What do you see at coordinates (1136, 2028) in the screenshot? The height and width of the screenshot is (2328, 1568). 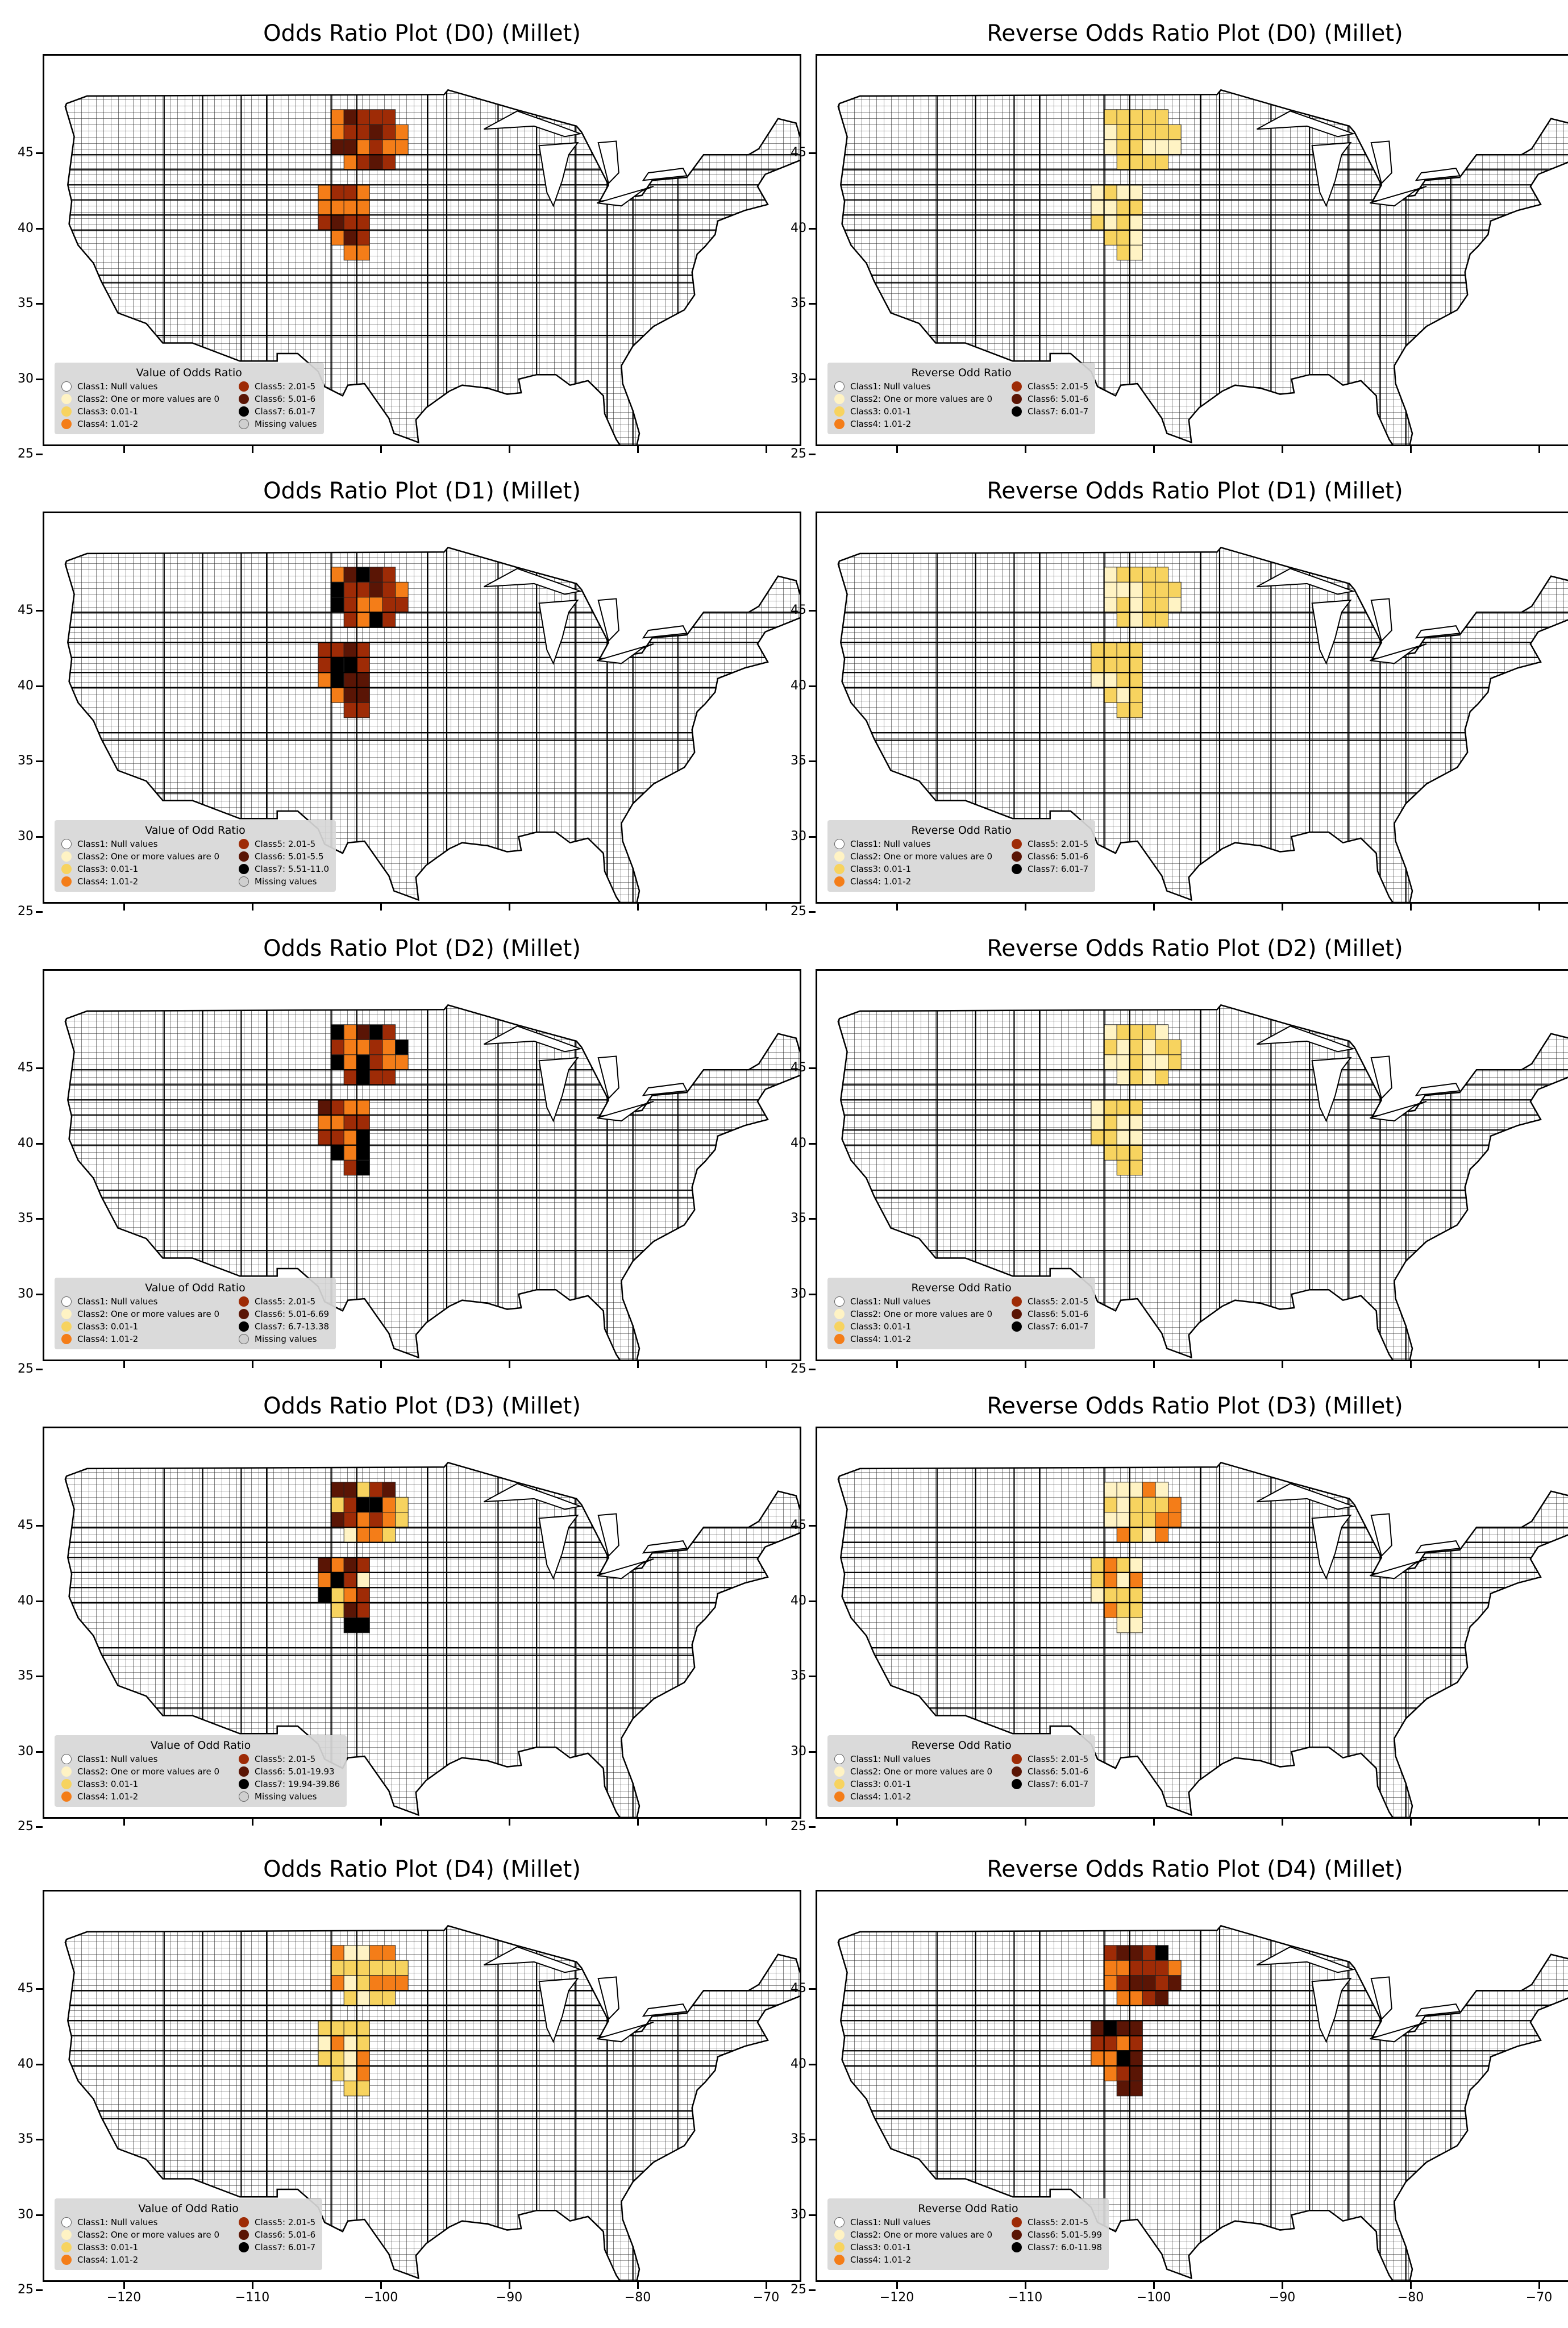 I see `county-class6` at bounding box center [1136, 2028].